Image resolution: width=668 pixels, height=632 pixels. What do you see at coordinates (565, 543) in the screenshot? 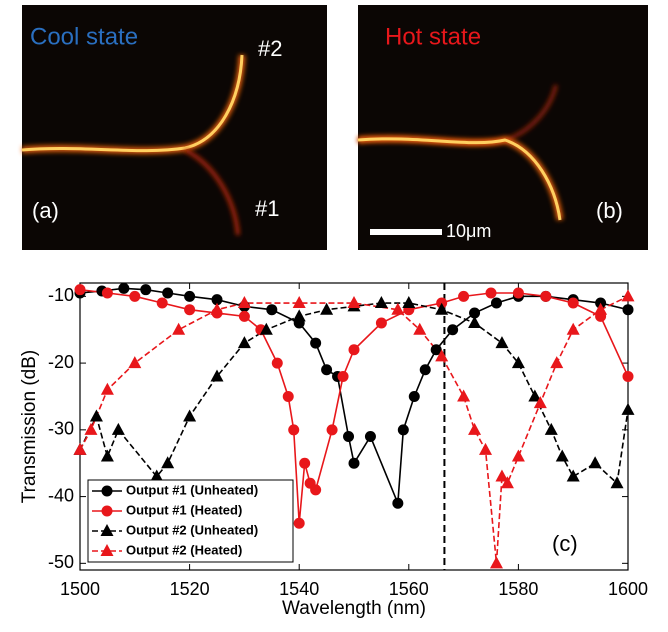
I see `panel-label: (c)` at bounding box center [565, 543].